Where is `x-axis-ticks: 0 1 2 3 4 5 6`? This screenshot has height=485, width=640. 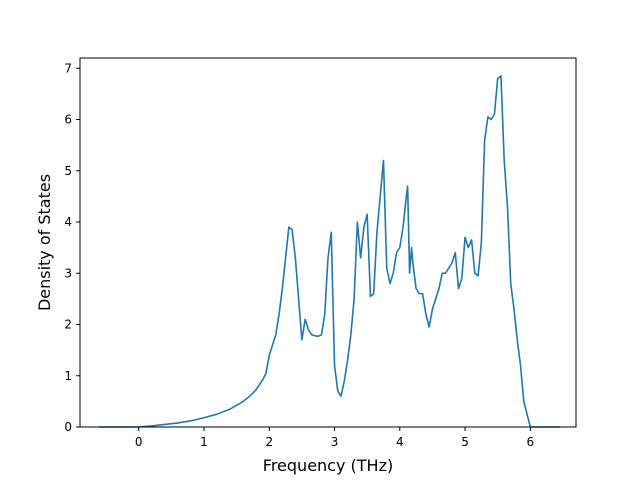 x-axis-ticks: 0 1 2 3 4 5 6 is located at coordinates (334, 438).